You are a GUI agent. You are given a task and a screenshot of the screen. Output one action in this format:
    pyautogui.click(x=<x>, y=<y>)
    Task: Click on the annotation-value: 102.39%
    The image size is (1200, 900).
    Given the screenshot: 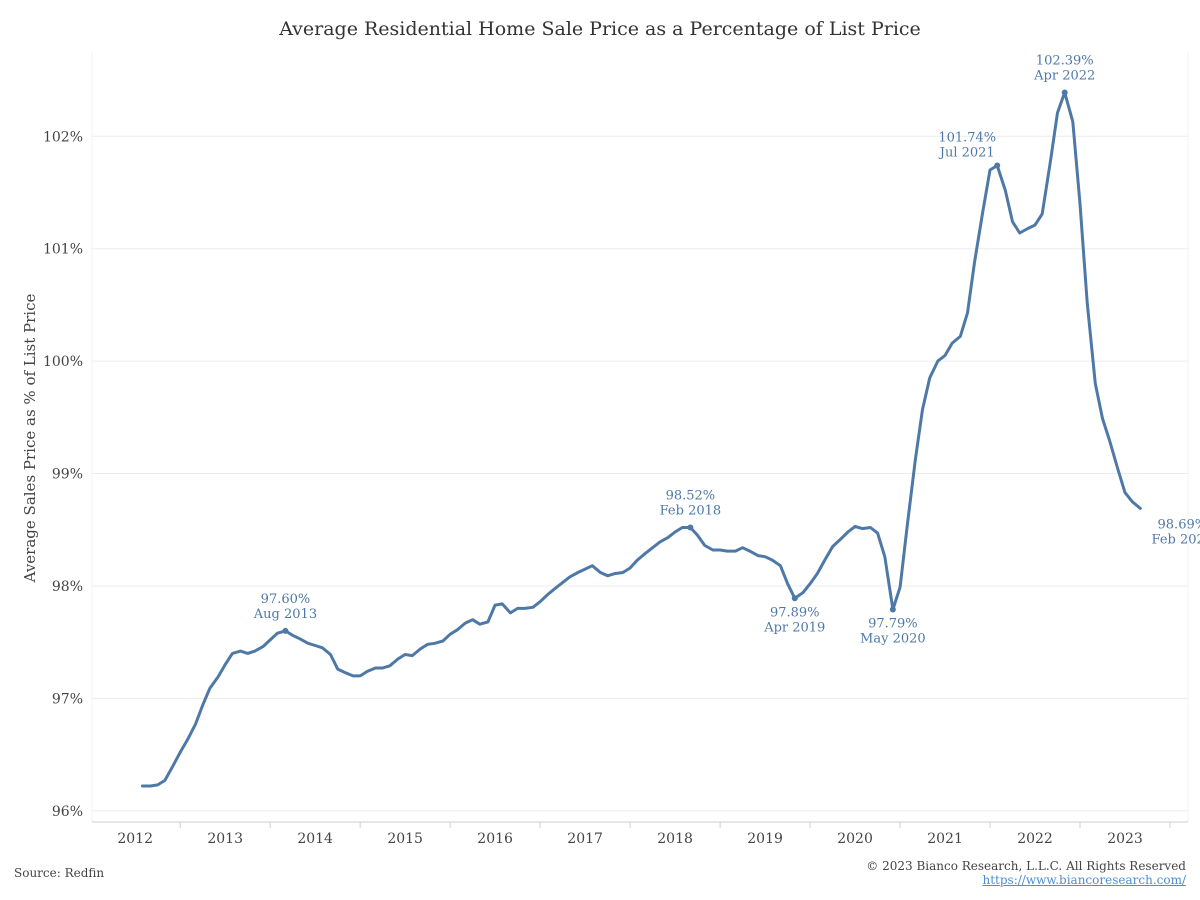 What is the action you would take?
    pyautogui.click(x=1065, y=60)
    